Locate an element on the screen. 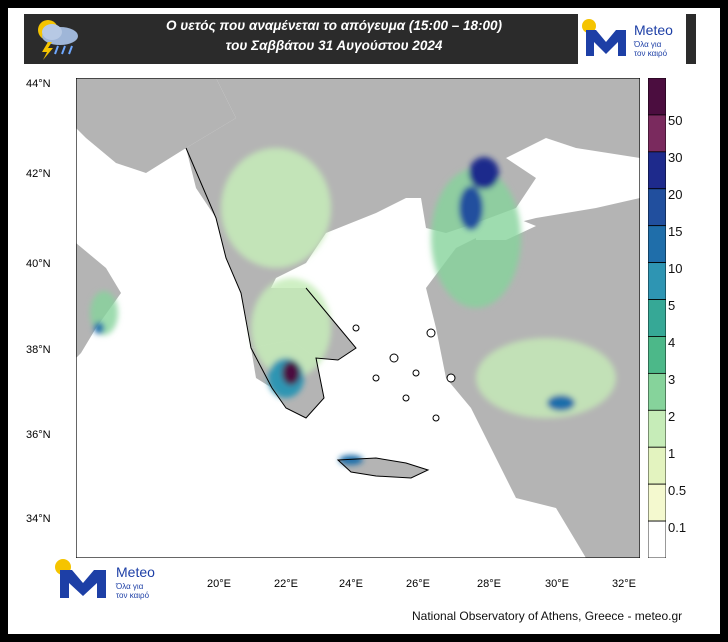 The image size is (728, 642). legend-label: 15 is located at coordinates (675, 231).